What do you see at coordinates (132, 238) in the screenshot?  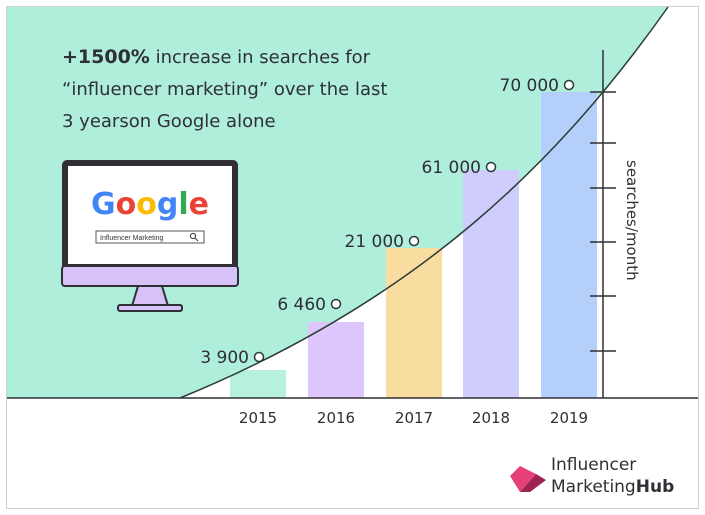 I see `search-box-text: Influencer Marketing` at bounding box center [132, 238].